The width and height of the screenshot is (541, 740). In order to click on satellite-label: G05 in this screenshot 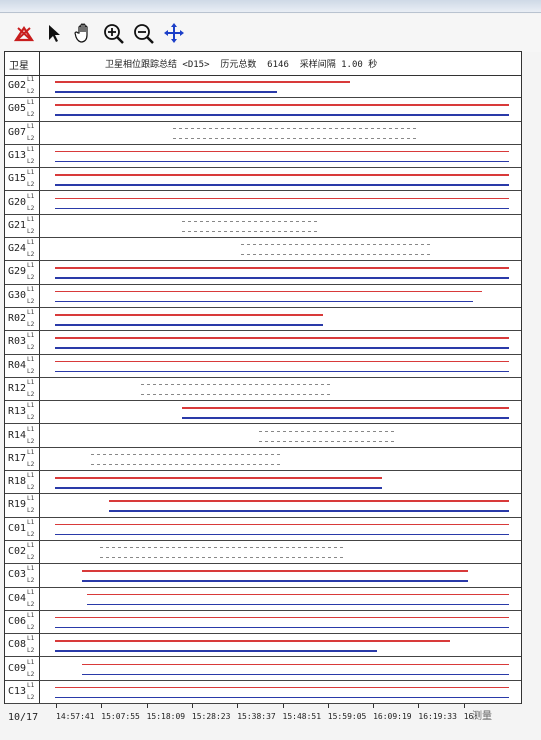, I will do `click(17, 109)`.